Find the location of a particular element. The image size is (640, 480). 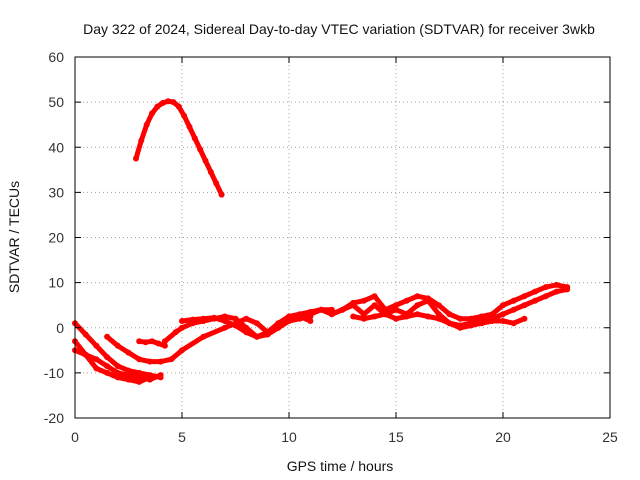

x-tick-label: 0 is located at coordinates (75, 437).